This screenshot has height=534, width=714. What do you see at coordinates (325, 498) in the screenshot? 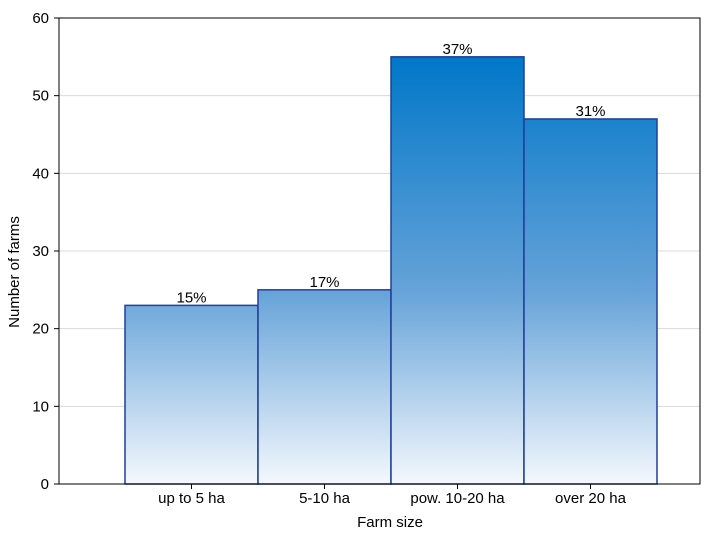
I see `x-tick-label: 5-10 ha` at bounding box center [325, 498].